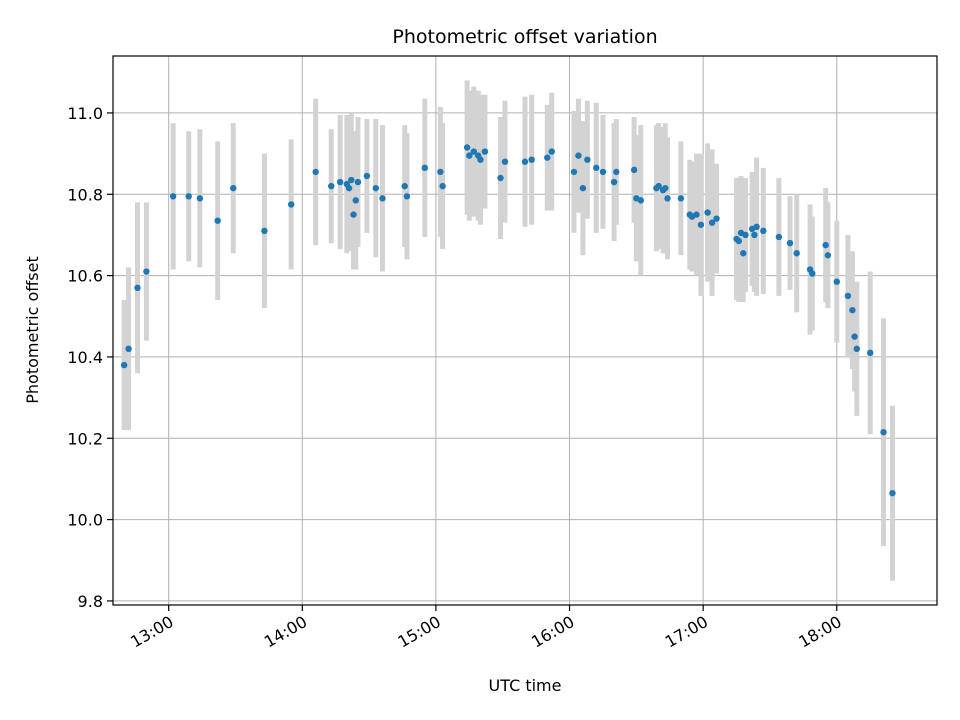 Image resolution: width=960 pixels, height=720 pixels. I want to click on y-tick-label: 10.8, so click(85, 194).